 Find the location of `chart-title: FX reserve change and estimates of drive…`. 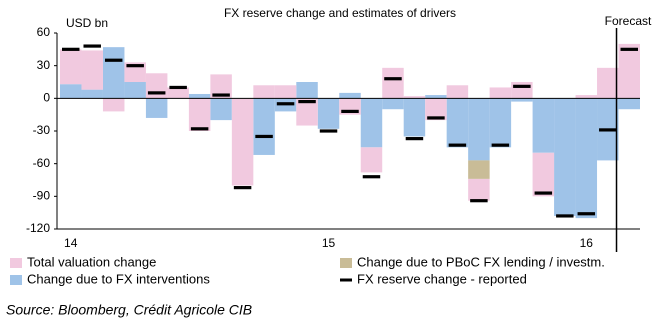

chart-title: FX reserve change and estimates of drive… is located at coordinates (340, 13).